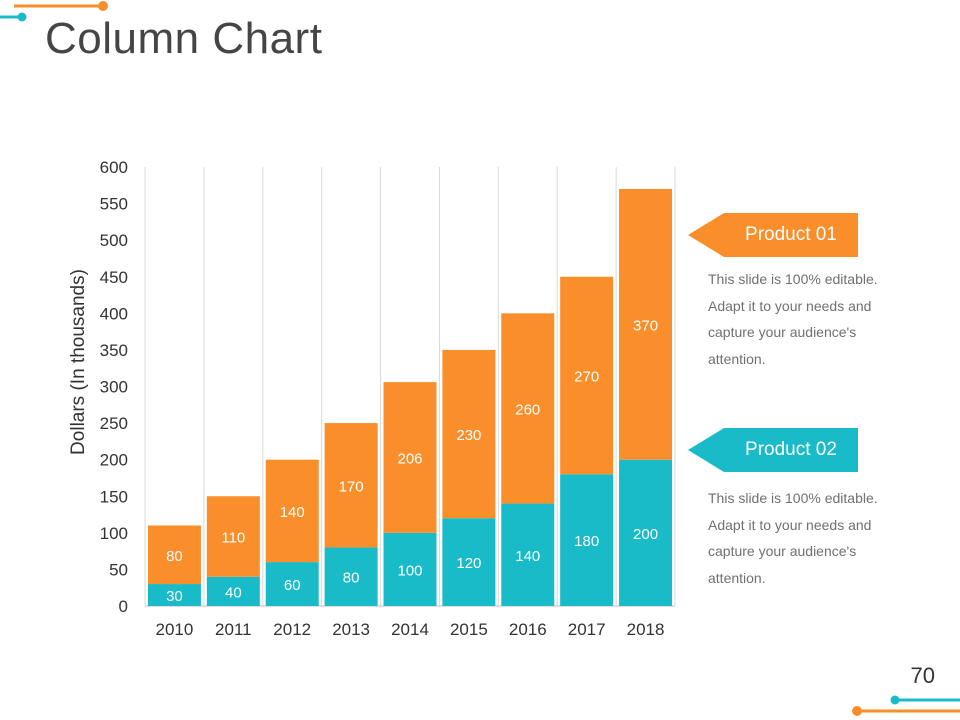 The width and height of the screenshot is (960, 720). Describe the element at coordinates (114, 240) in the screenshot. I see `y-tick-label: 500` at that location.